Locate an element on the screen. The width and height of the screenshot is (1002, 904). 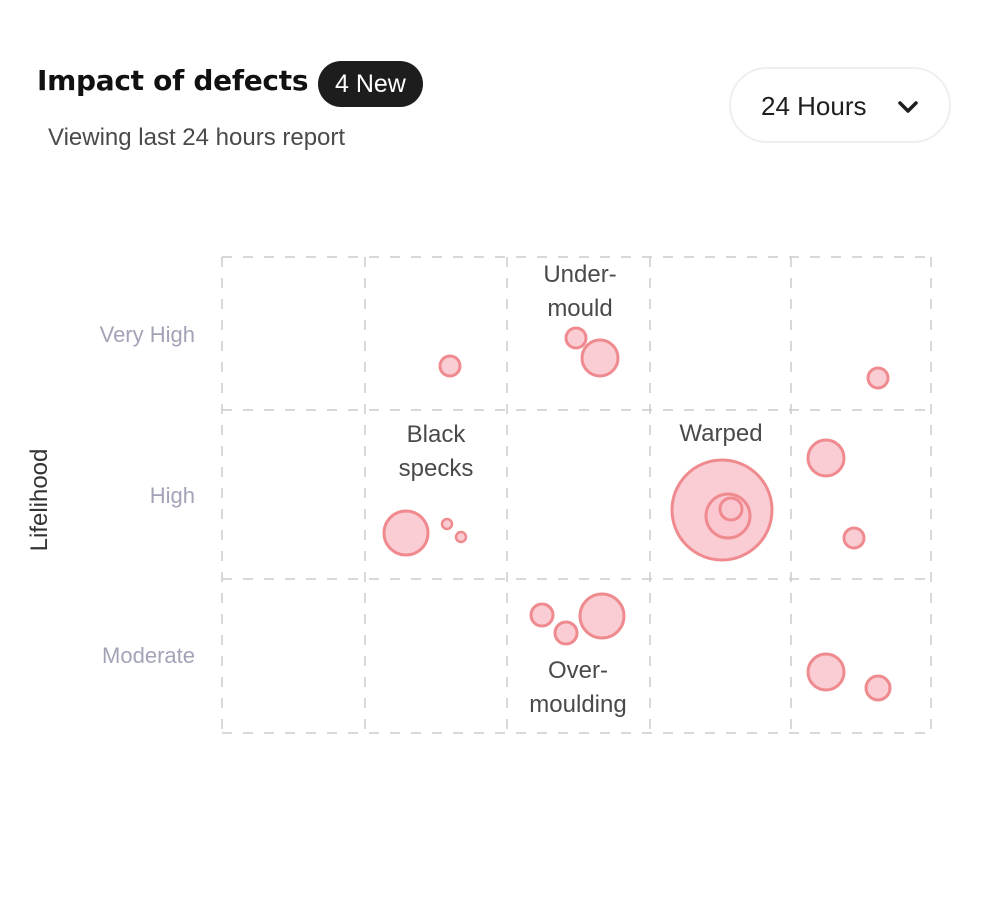
time-range-dropdown: 24 Hours is located at coordinates (840, 105).